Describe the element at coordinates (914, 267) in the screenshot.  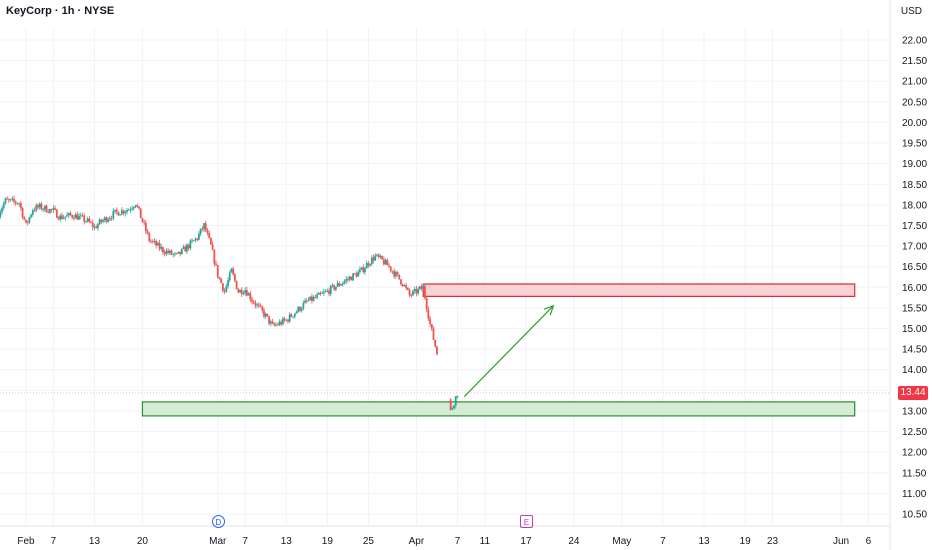
I see `y-tick-label: 16.50` at that location.